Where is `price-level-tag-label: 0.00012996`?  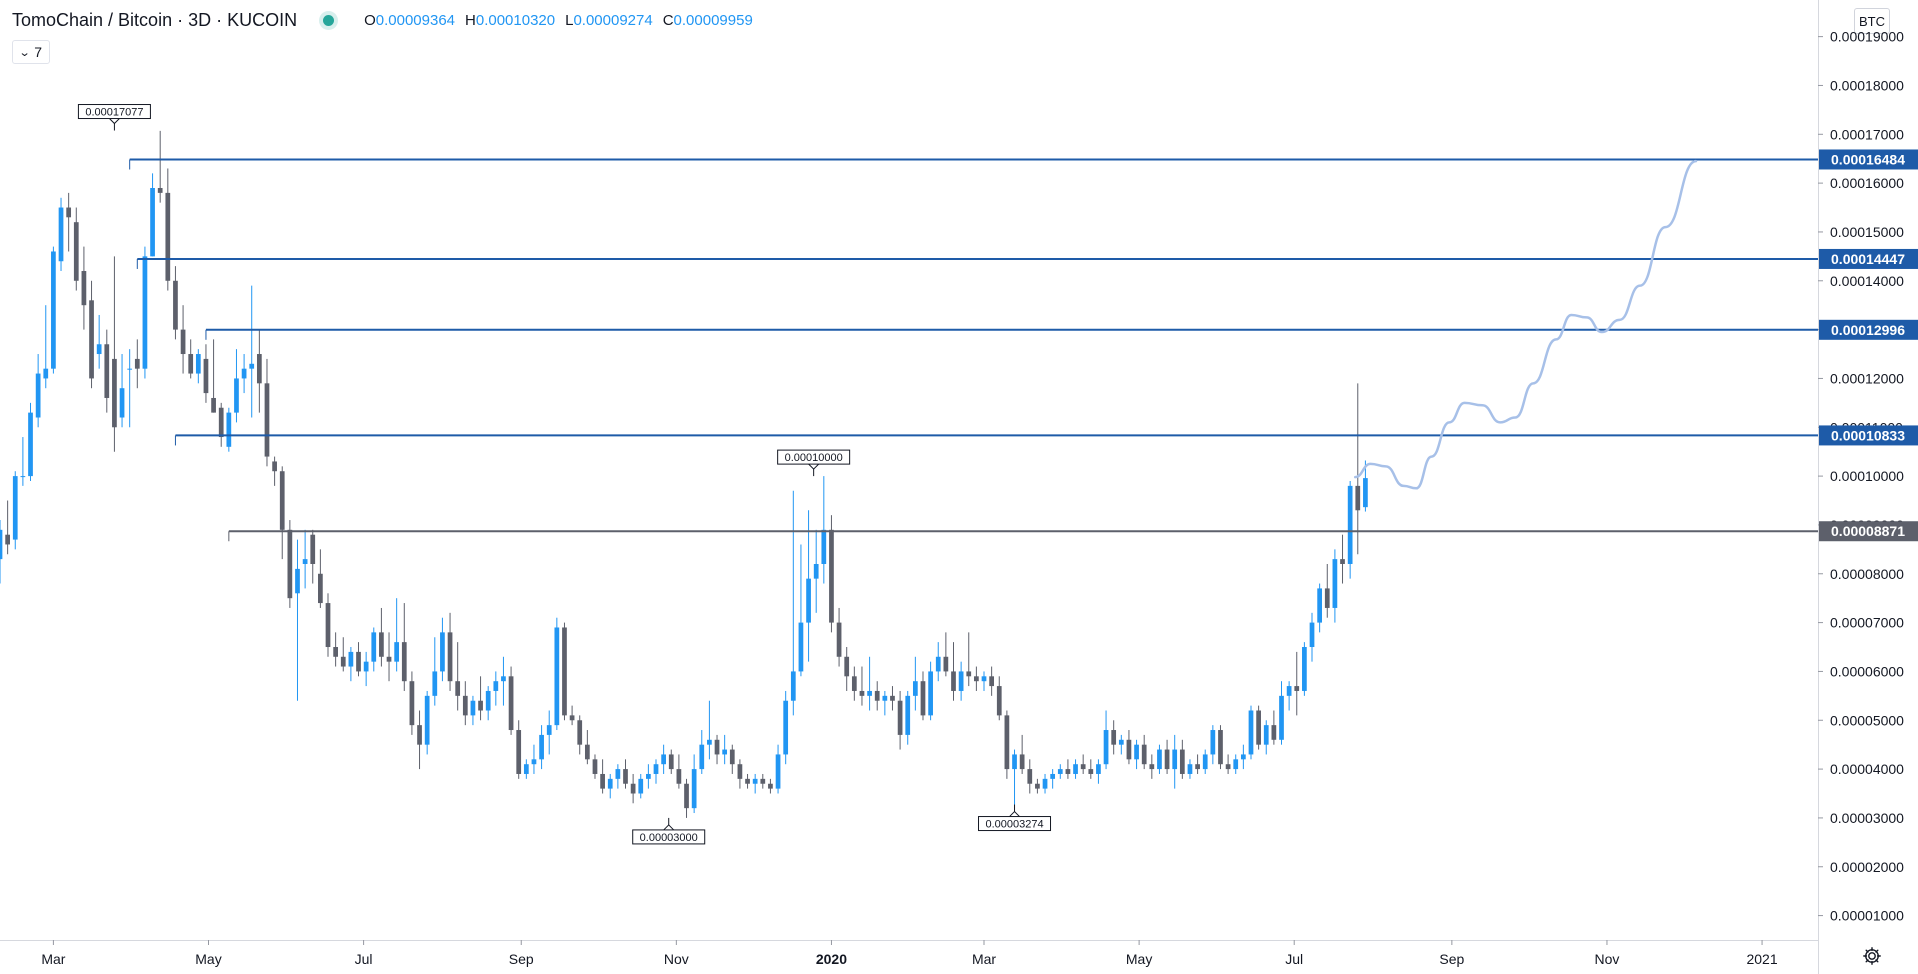 price-level-tag-label: 0.00012996 is located at coordinates (1868, 330).